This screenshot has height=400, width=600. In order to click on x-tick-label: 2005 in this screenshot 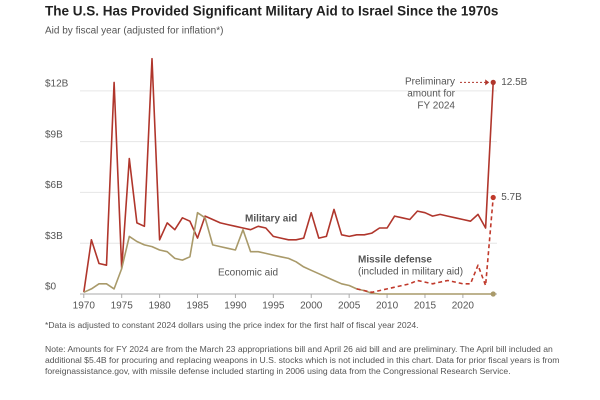, I will do `click(349, 306)`.